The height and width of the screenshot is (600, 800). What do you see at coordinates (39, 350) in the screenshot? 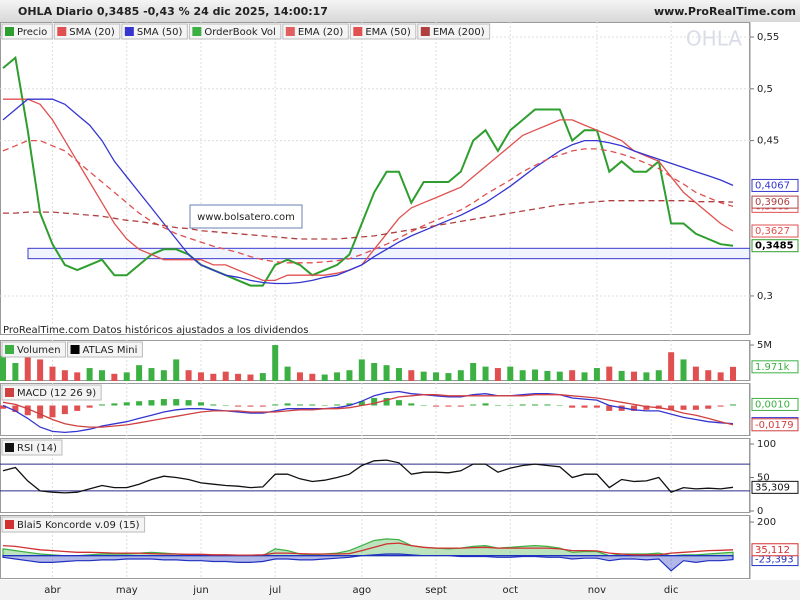
I see `legend-label: Volumen` at bounding box center [39, 350].